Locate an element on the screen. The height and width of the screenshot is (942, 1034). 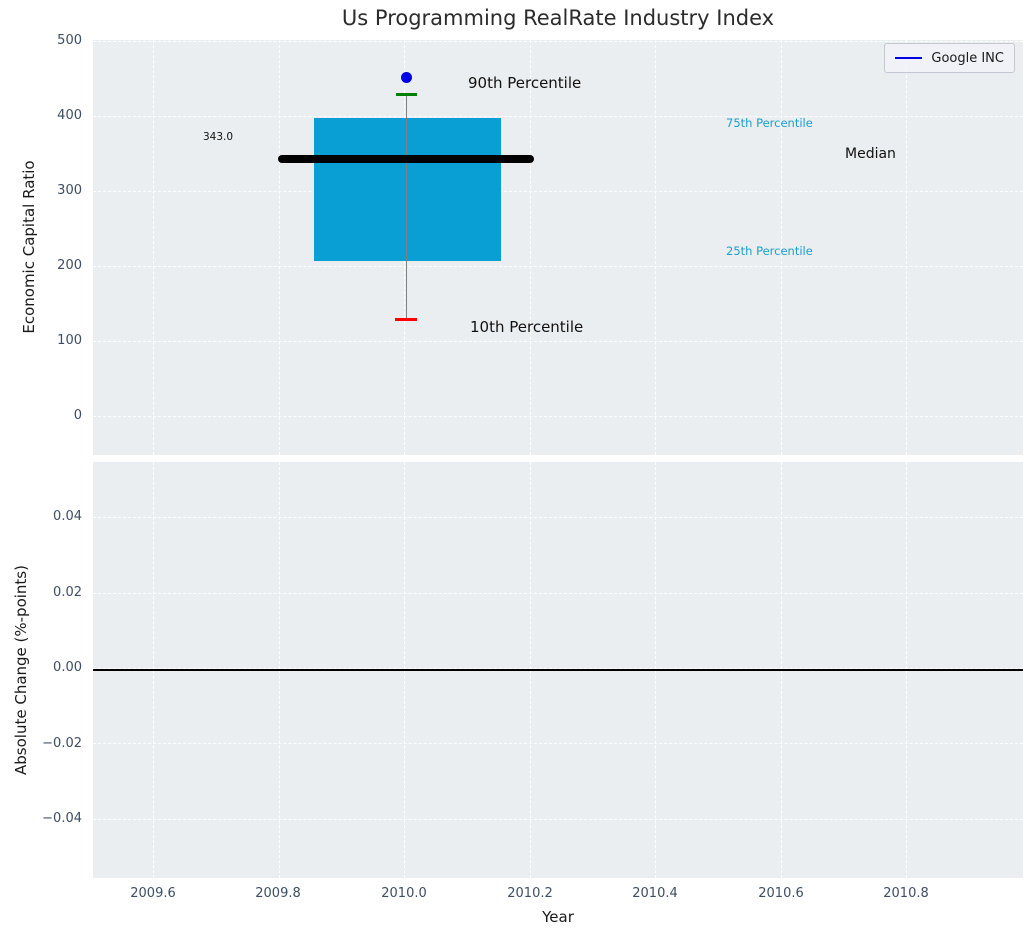
chart-title: Us Programming RealRate Industry Index is located at coordinates (558, 18).